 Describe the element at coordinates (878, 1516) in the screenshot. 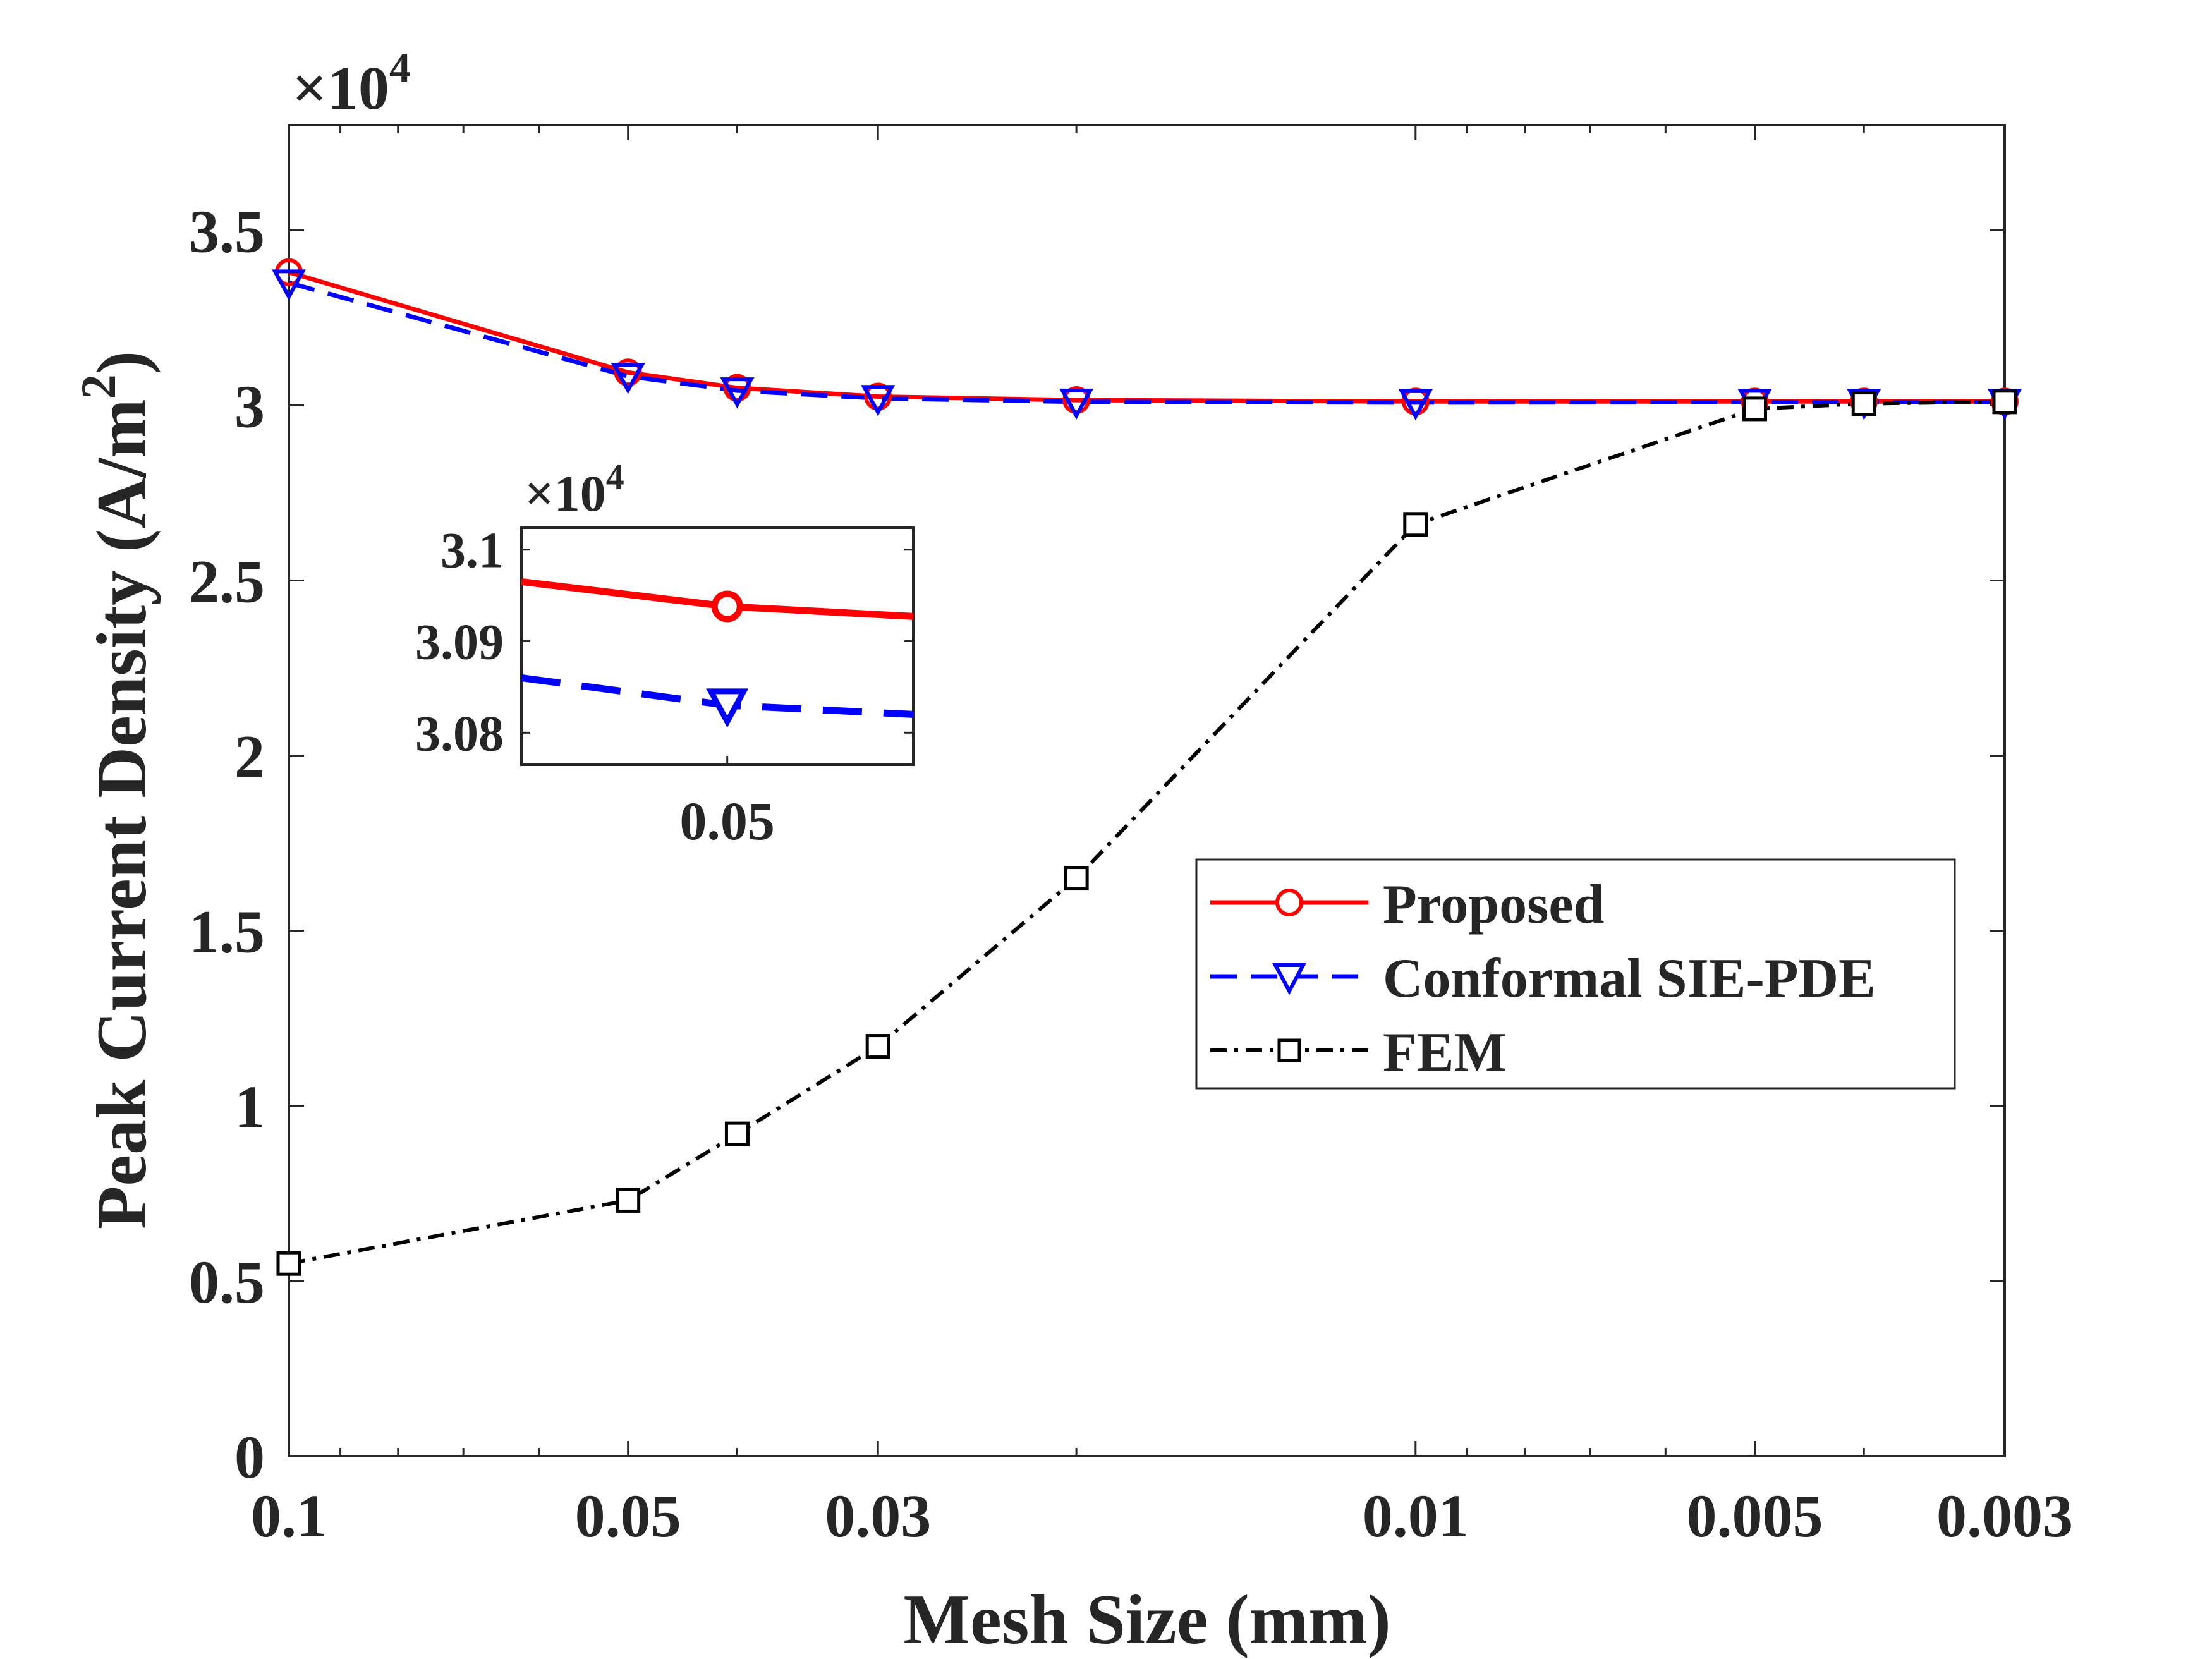

I see `x-tick-label: 0.03` at that location.